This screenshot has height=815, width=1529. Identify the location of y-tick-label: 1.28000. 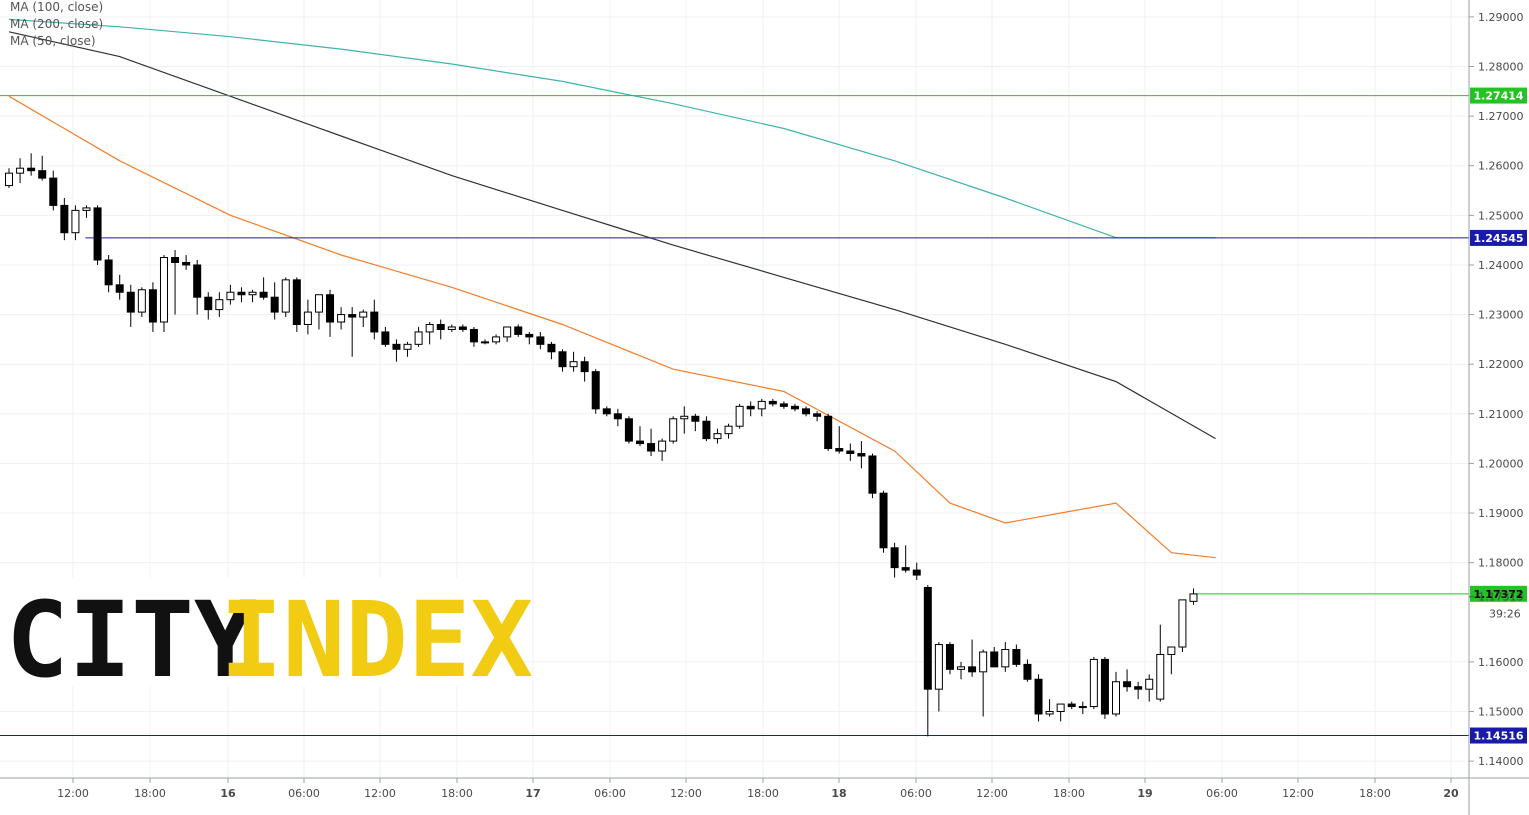
(1501, 66).